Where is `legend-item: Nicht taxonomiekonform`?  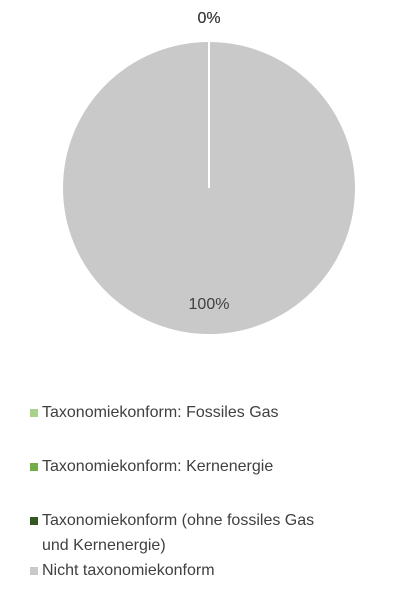 legend-item: Nicht taxonomiekonform is located at coordinates (215, 570).